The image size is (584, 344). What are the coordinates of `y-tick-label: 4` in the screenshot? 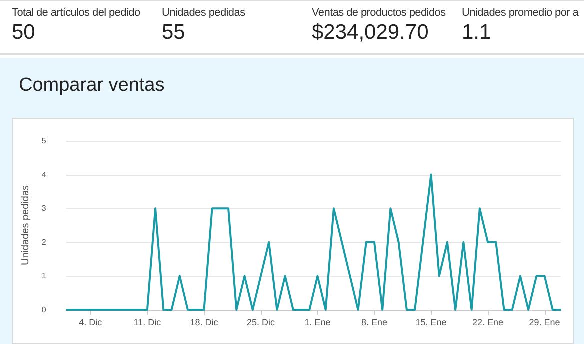 It's located at (44, 175).